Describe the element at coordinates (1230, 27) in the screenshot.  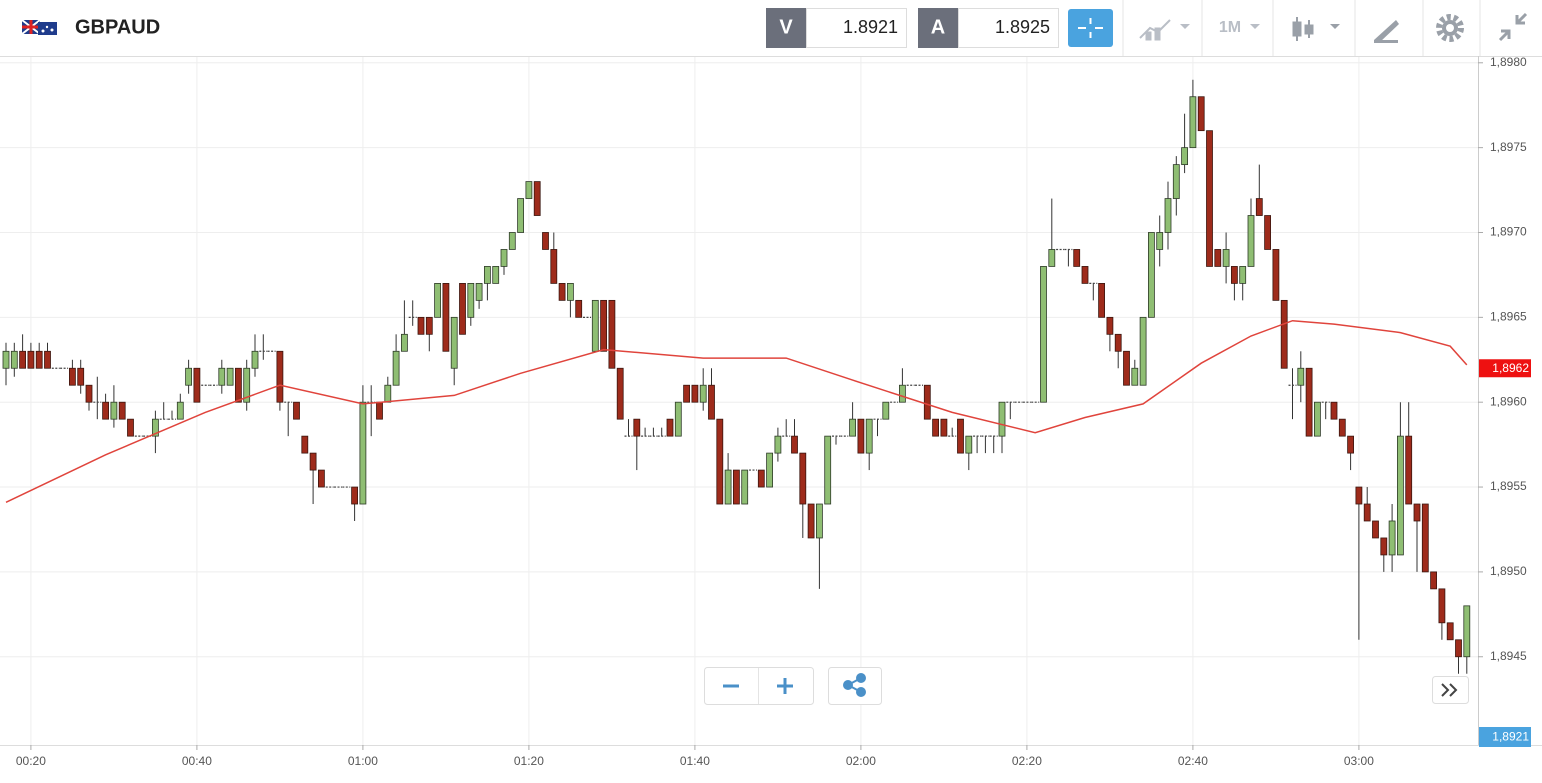
I see `timeframe-button: 1M` at that location.